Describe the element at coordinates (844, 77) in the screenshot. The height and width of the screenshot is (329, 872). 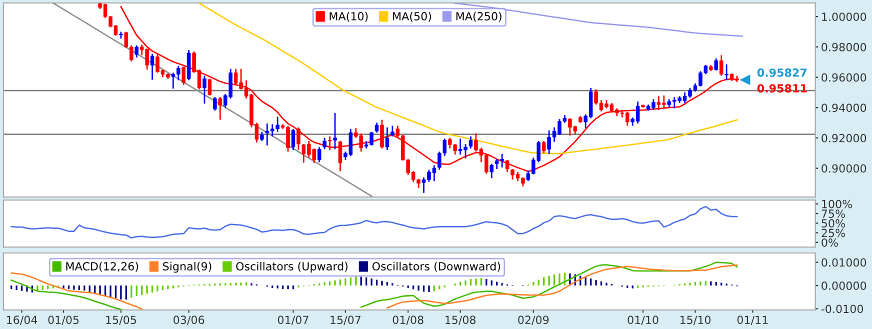
I see `y-tick-label: 0.96000` at that location.